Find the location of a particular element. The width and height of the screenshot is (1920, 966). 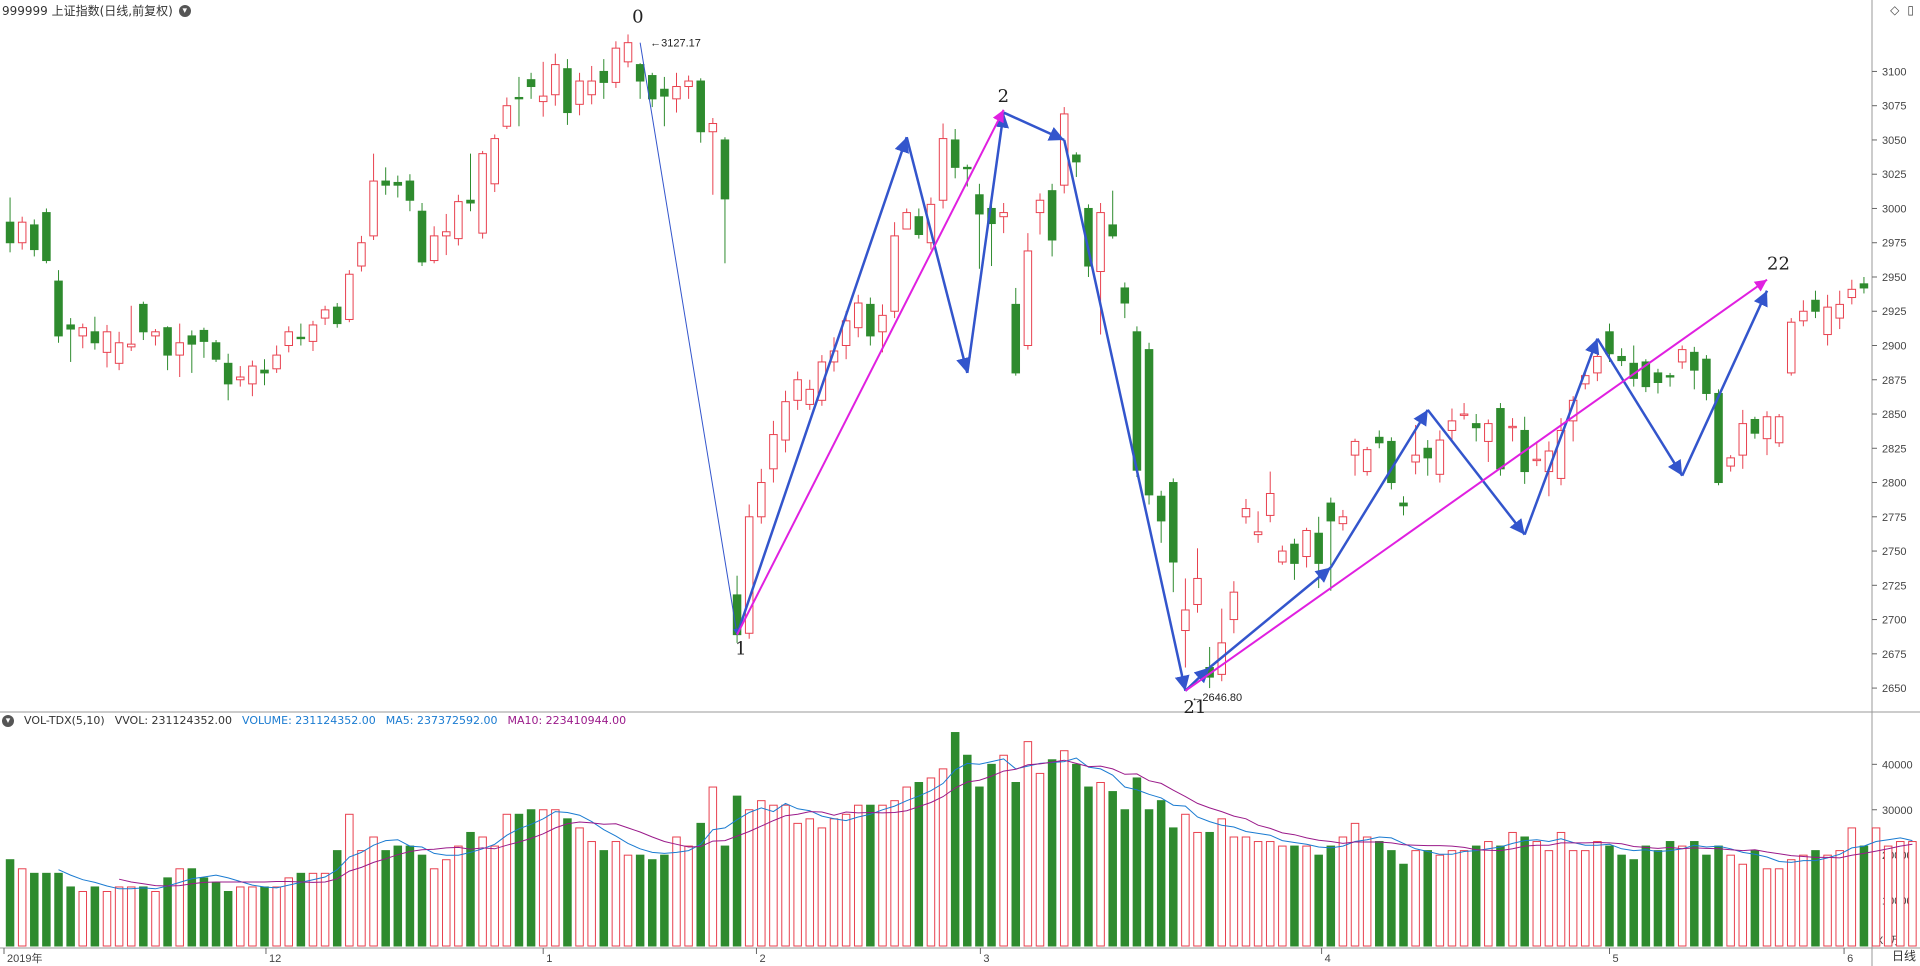

panel-icon: ▯ is located at coordinates (1910, 10).